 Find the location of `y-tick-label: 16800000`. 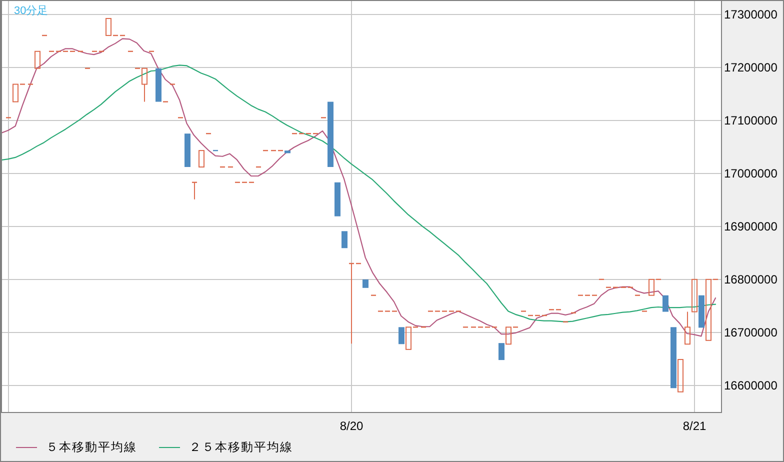

y-tick-label: 16800000 is located at coordinates (751, 279).